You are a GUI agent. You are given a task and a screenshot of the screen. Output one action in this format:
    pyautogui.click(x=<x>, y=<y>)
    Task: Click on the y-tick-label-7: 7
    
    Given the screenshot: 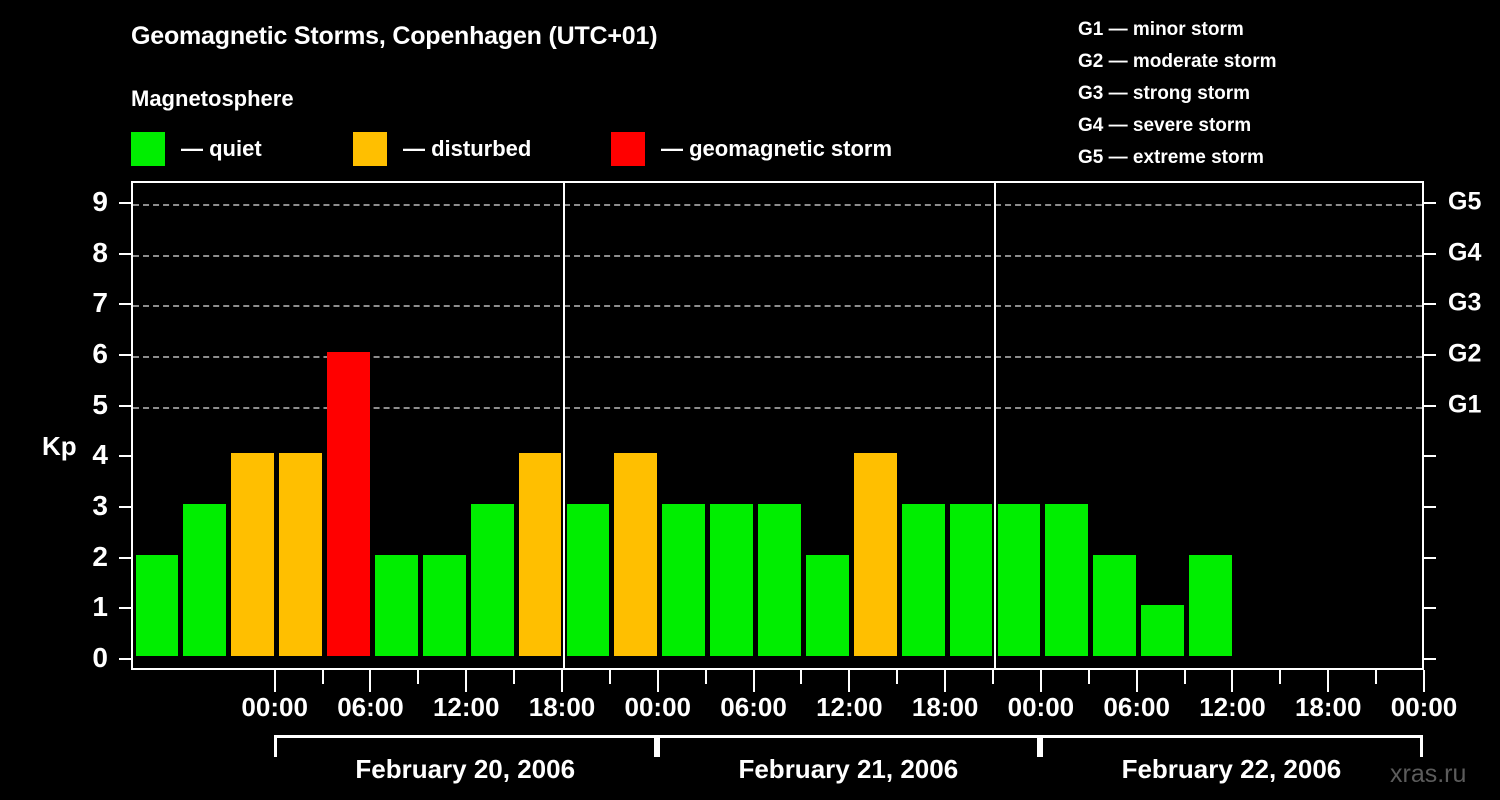 What is the action you would take?
    pyautogui.click(x=100, y=303)
    